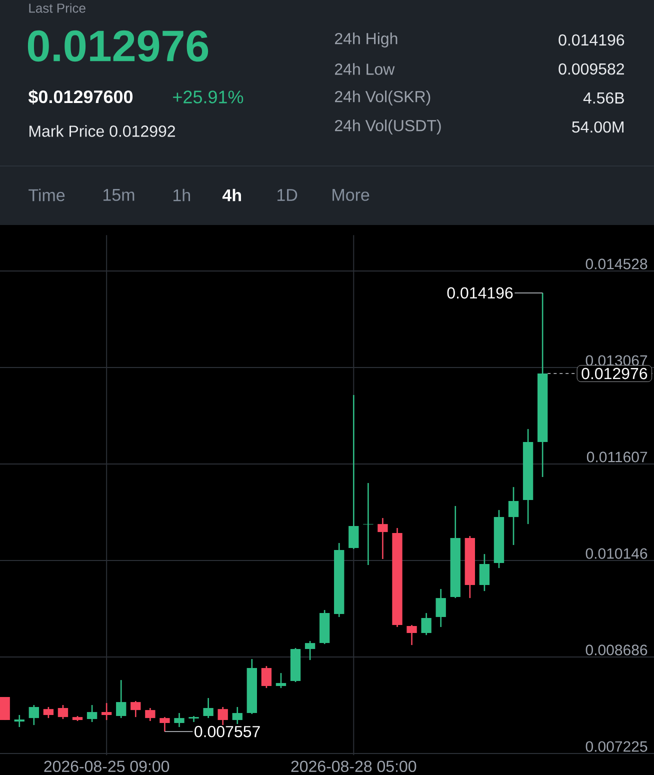 This screenshot has width=654, height=775. I want to click on x-tick-label: 2026-08-28 05:00, so click(353, 766).